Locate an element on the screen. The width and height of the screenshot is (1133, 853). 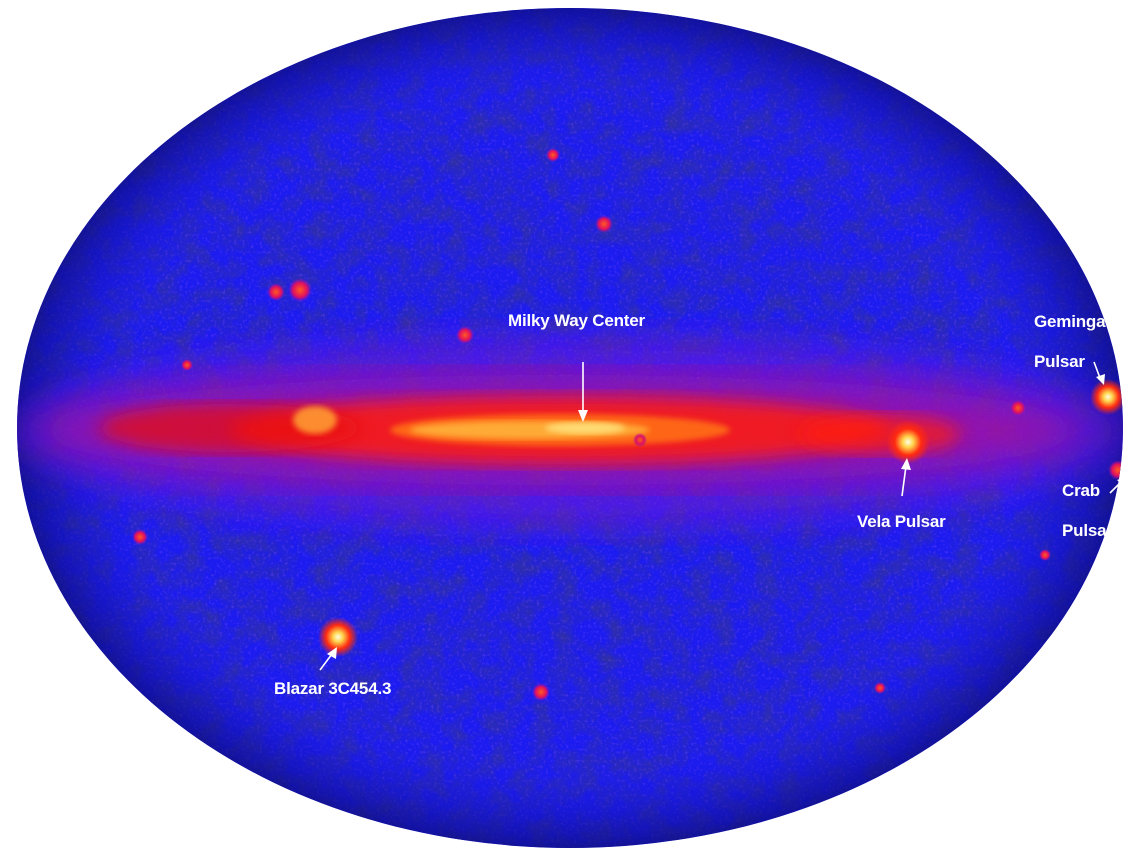
label-crab-line2: Pulsar is located at coordinates (1087, 530).